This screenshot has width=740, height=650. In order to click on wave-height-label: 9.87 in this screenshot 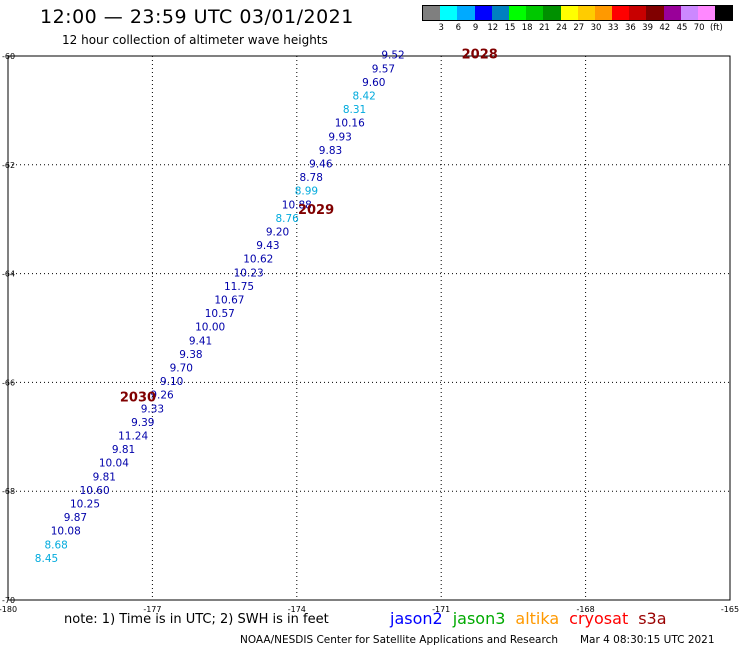, I will do `click(75, 518)`.